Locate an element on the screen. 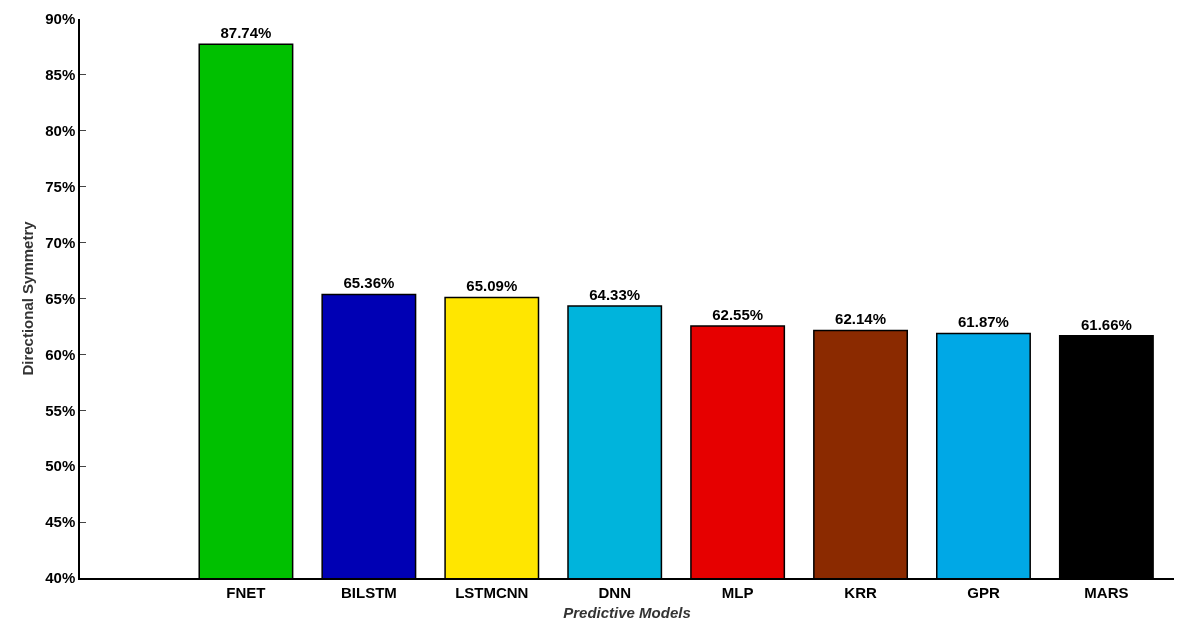 This screenshot has width=1184, height=636. x-tick-label: MARS is located at coordinates (1106, 592).